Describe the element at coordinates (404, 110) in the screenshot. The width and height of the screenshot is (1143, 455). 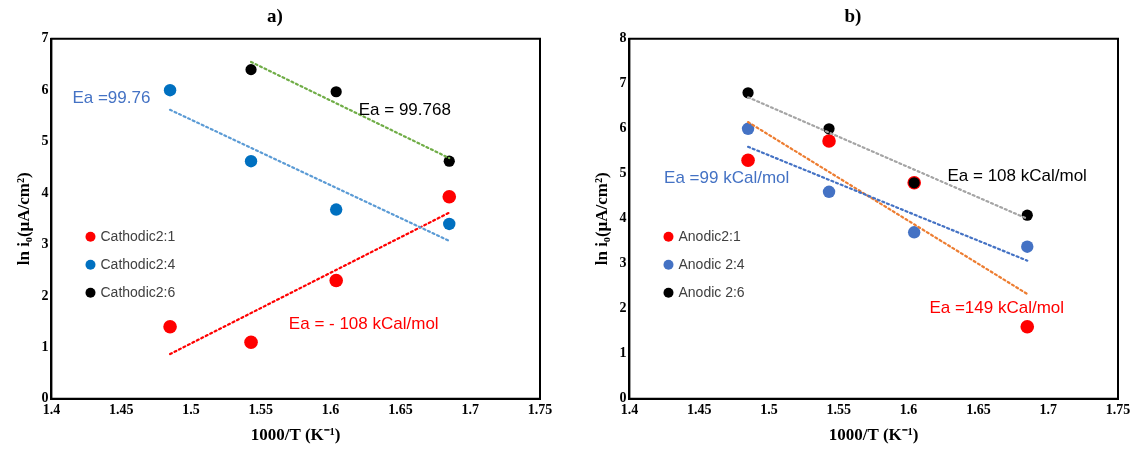
I see `annotation: Ea = 99.768` at that location.